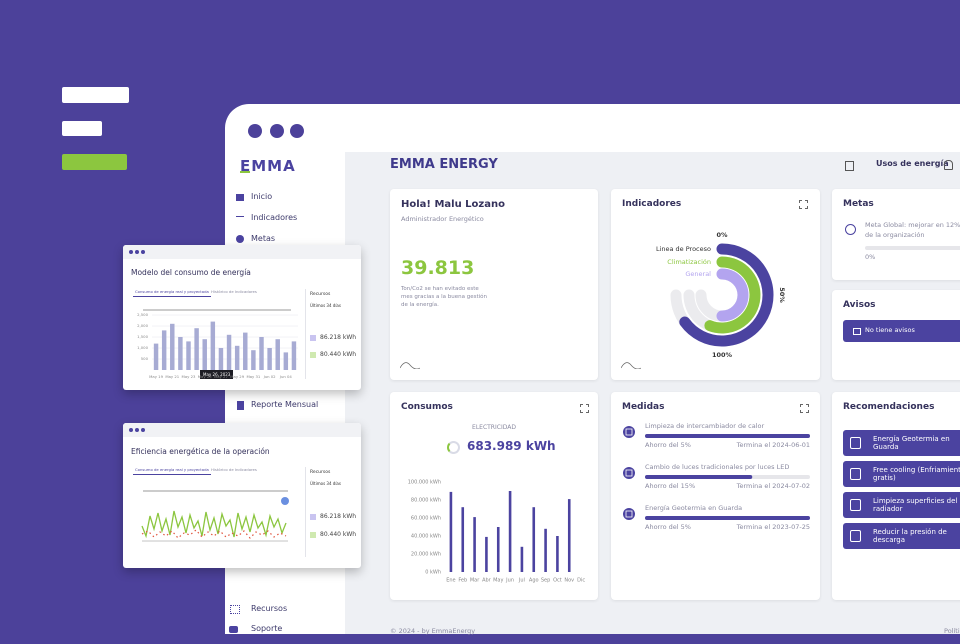  Describe the element at coordinates (200, 451) in the screenshot. I see `mini-title: Eficiencia energética de la operación` at that location.